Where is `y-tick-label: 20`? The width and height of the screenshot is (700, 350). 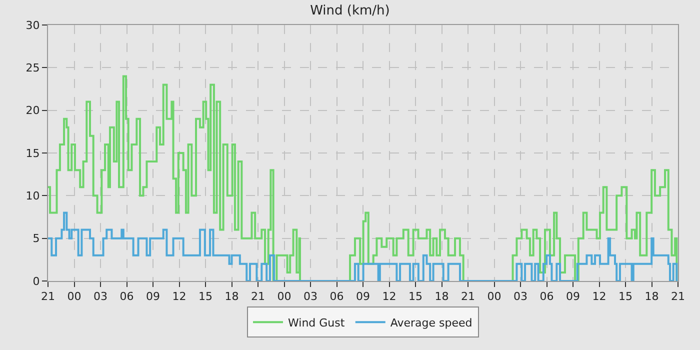
y-tick-label: 20 is located at coordinates (33, 111).